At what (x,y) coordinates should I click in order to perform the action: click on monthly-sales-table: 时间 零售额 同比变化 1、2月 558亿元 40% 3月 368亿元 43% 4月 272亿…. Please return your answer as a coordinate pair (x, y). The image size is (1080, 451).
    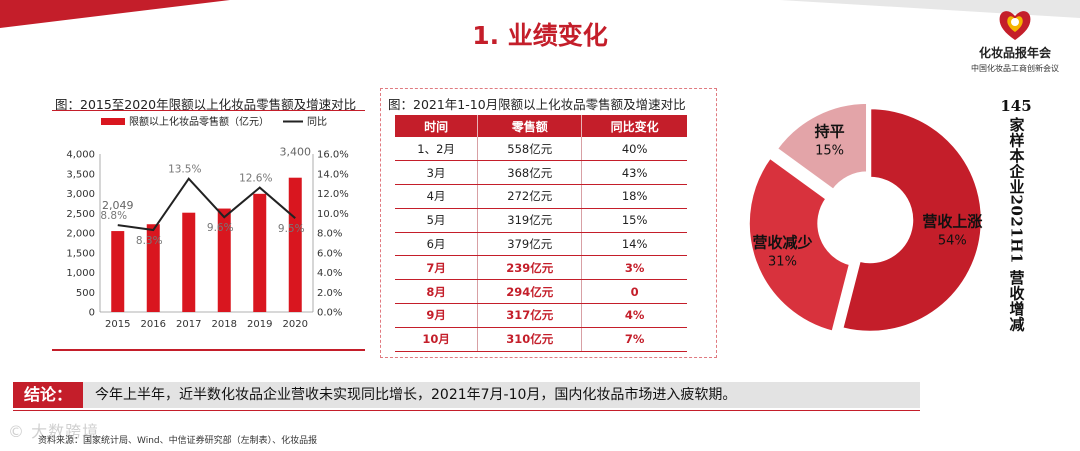
    Looking at the image, I should click on (541, 233).